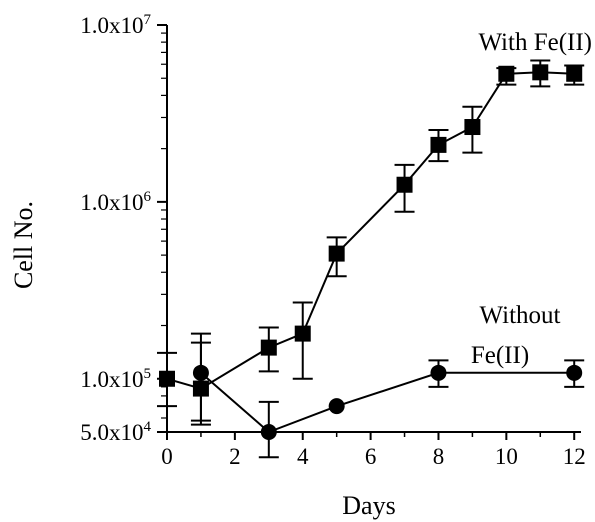 Image resolution: width=595 pixels, height=522 pixels. What do you see at coordinates (371, 456) in the screenshot?
I see `x-tick-label: 6` at bounding box center [371, 456].